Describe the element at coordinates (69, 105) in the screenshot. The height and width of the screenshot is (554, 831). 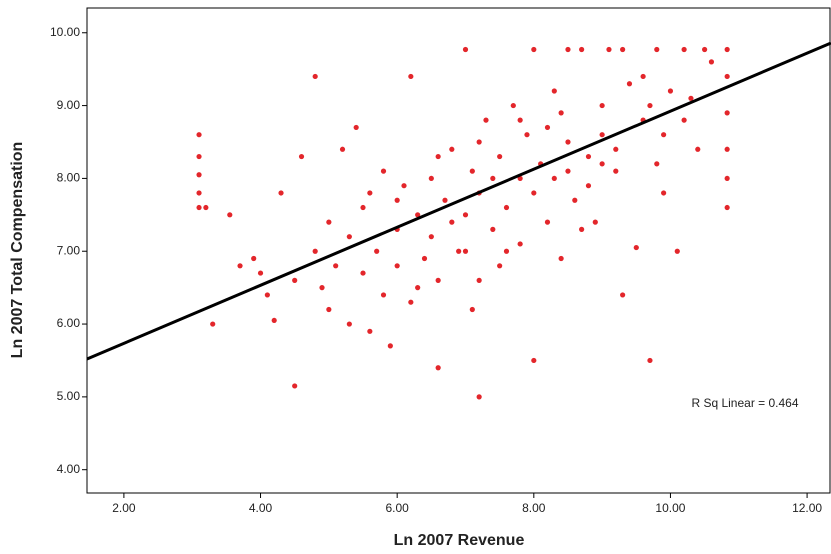
I see `y-tick-label: 9.00` at that location.